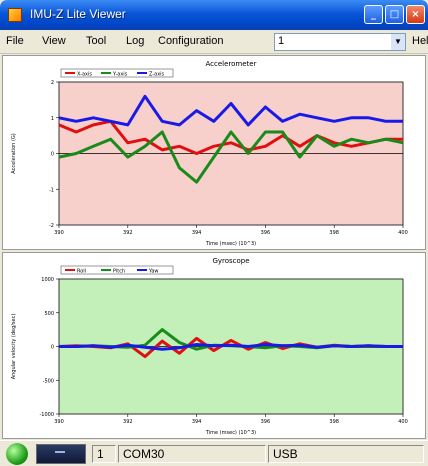 The image size is (428, 466). What do you see at coordinates (14, 153) in the screenshot?
I see `accel-ylabel: Acceleration (G)` at bounding box center [14, 153].